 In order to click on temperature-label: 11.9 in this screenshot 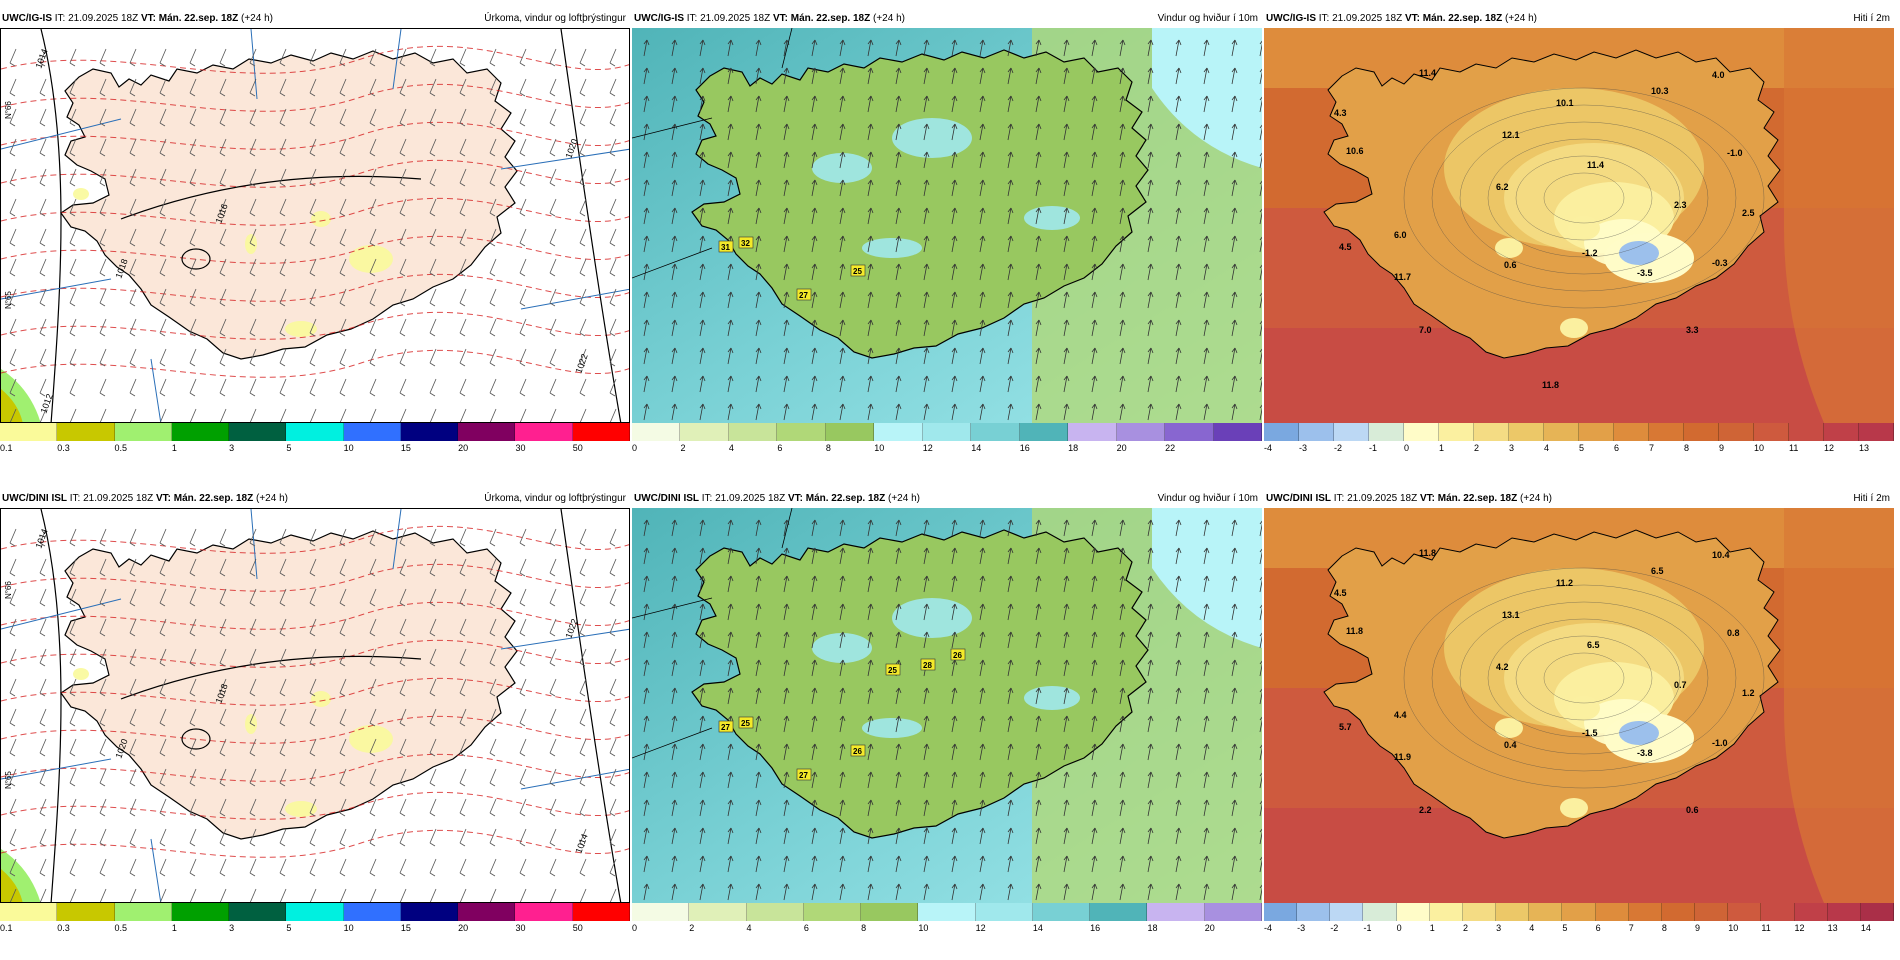, I will do `click(1402, 757)`.